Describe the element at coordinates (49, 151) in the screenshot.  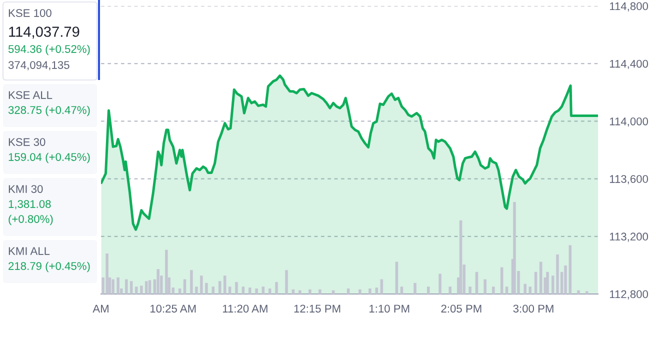
I see `text: KSE 30 159.04 (+0.45%)` at that location.